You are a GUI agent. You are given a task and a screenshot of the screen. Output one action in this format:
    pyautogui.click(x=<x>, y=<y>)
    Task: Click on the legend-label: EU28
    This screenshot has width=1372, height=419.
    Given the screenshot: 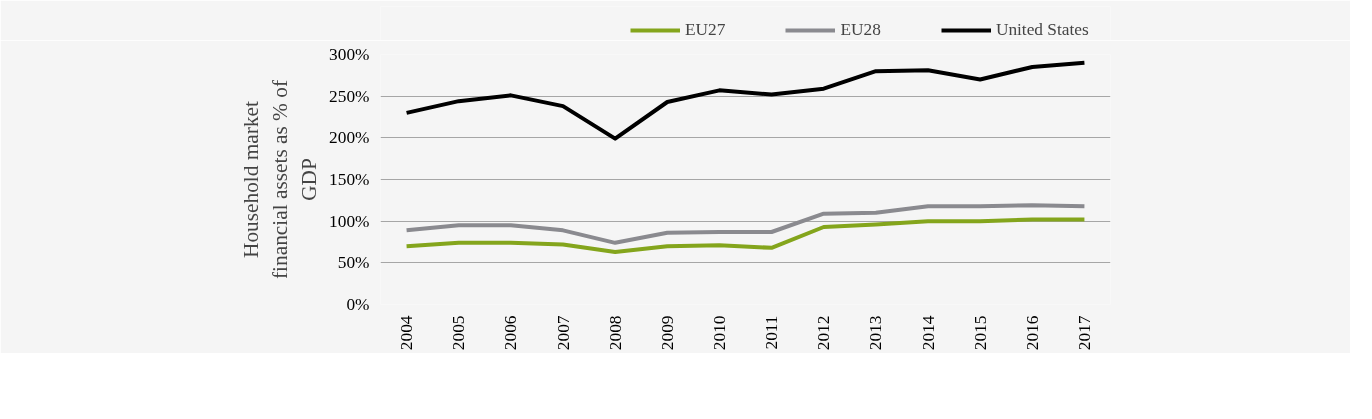 What is the action you would take?
    pyautogui.click(x=860, y=30)
    